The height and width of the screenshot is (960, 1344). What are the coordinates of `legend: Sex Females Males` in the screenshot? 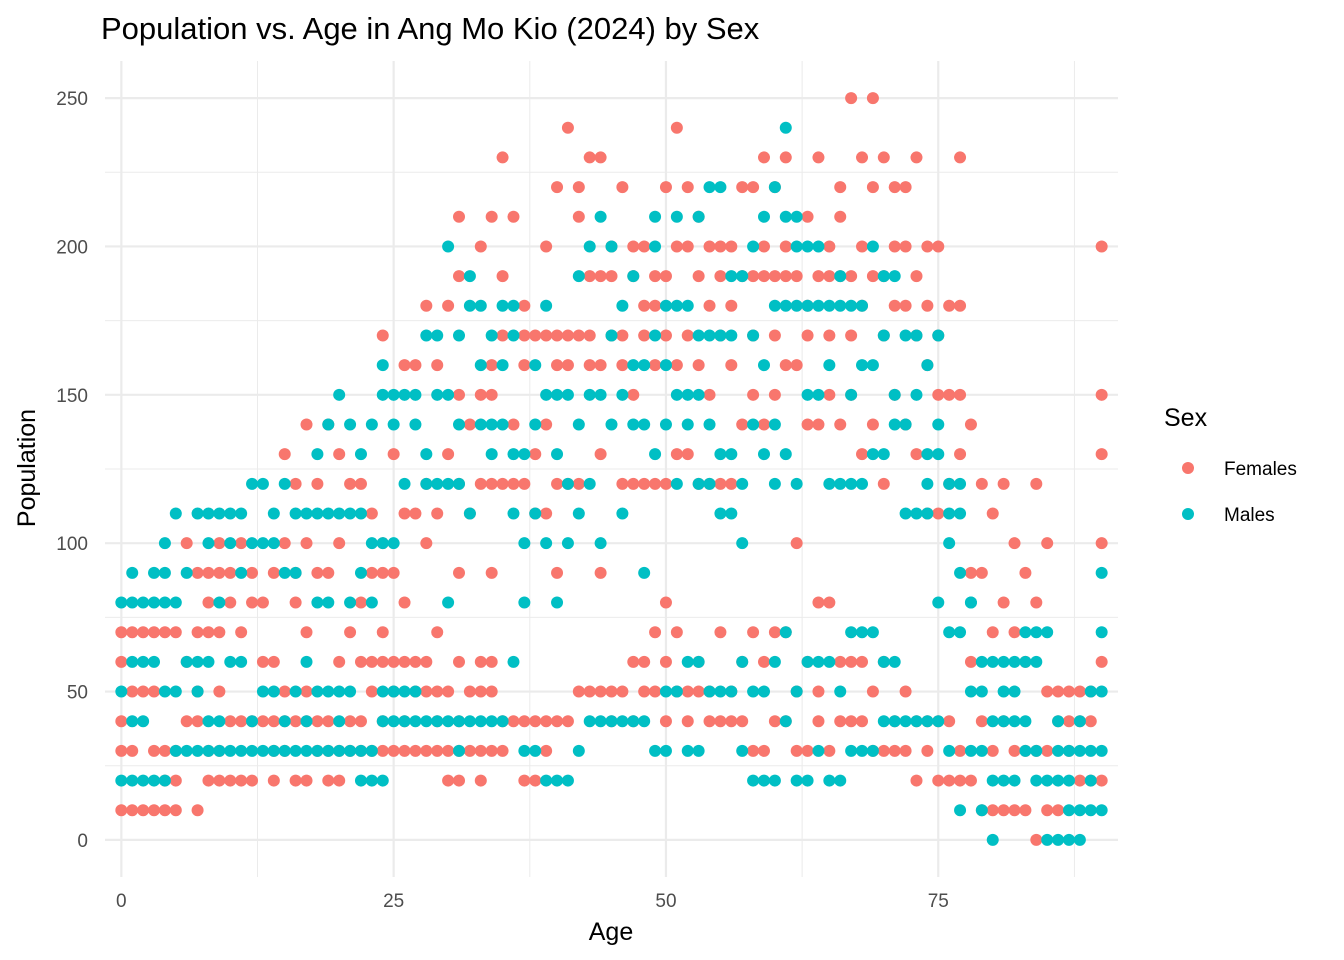 It's located at (1230, 465).